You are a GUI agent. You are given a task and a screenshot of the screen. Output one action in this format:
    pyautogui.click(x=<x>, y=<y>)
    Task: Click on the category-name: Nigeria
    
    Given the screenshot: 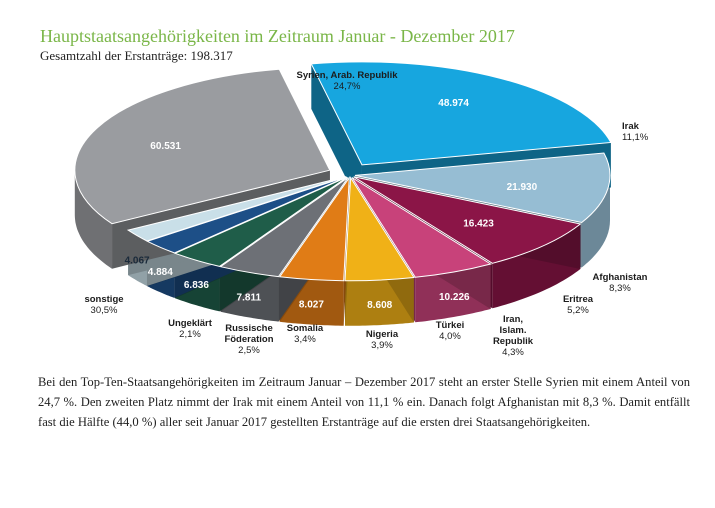 What is the action you would take?
    pyautogui.click(x=382, y=334)
    